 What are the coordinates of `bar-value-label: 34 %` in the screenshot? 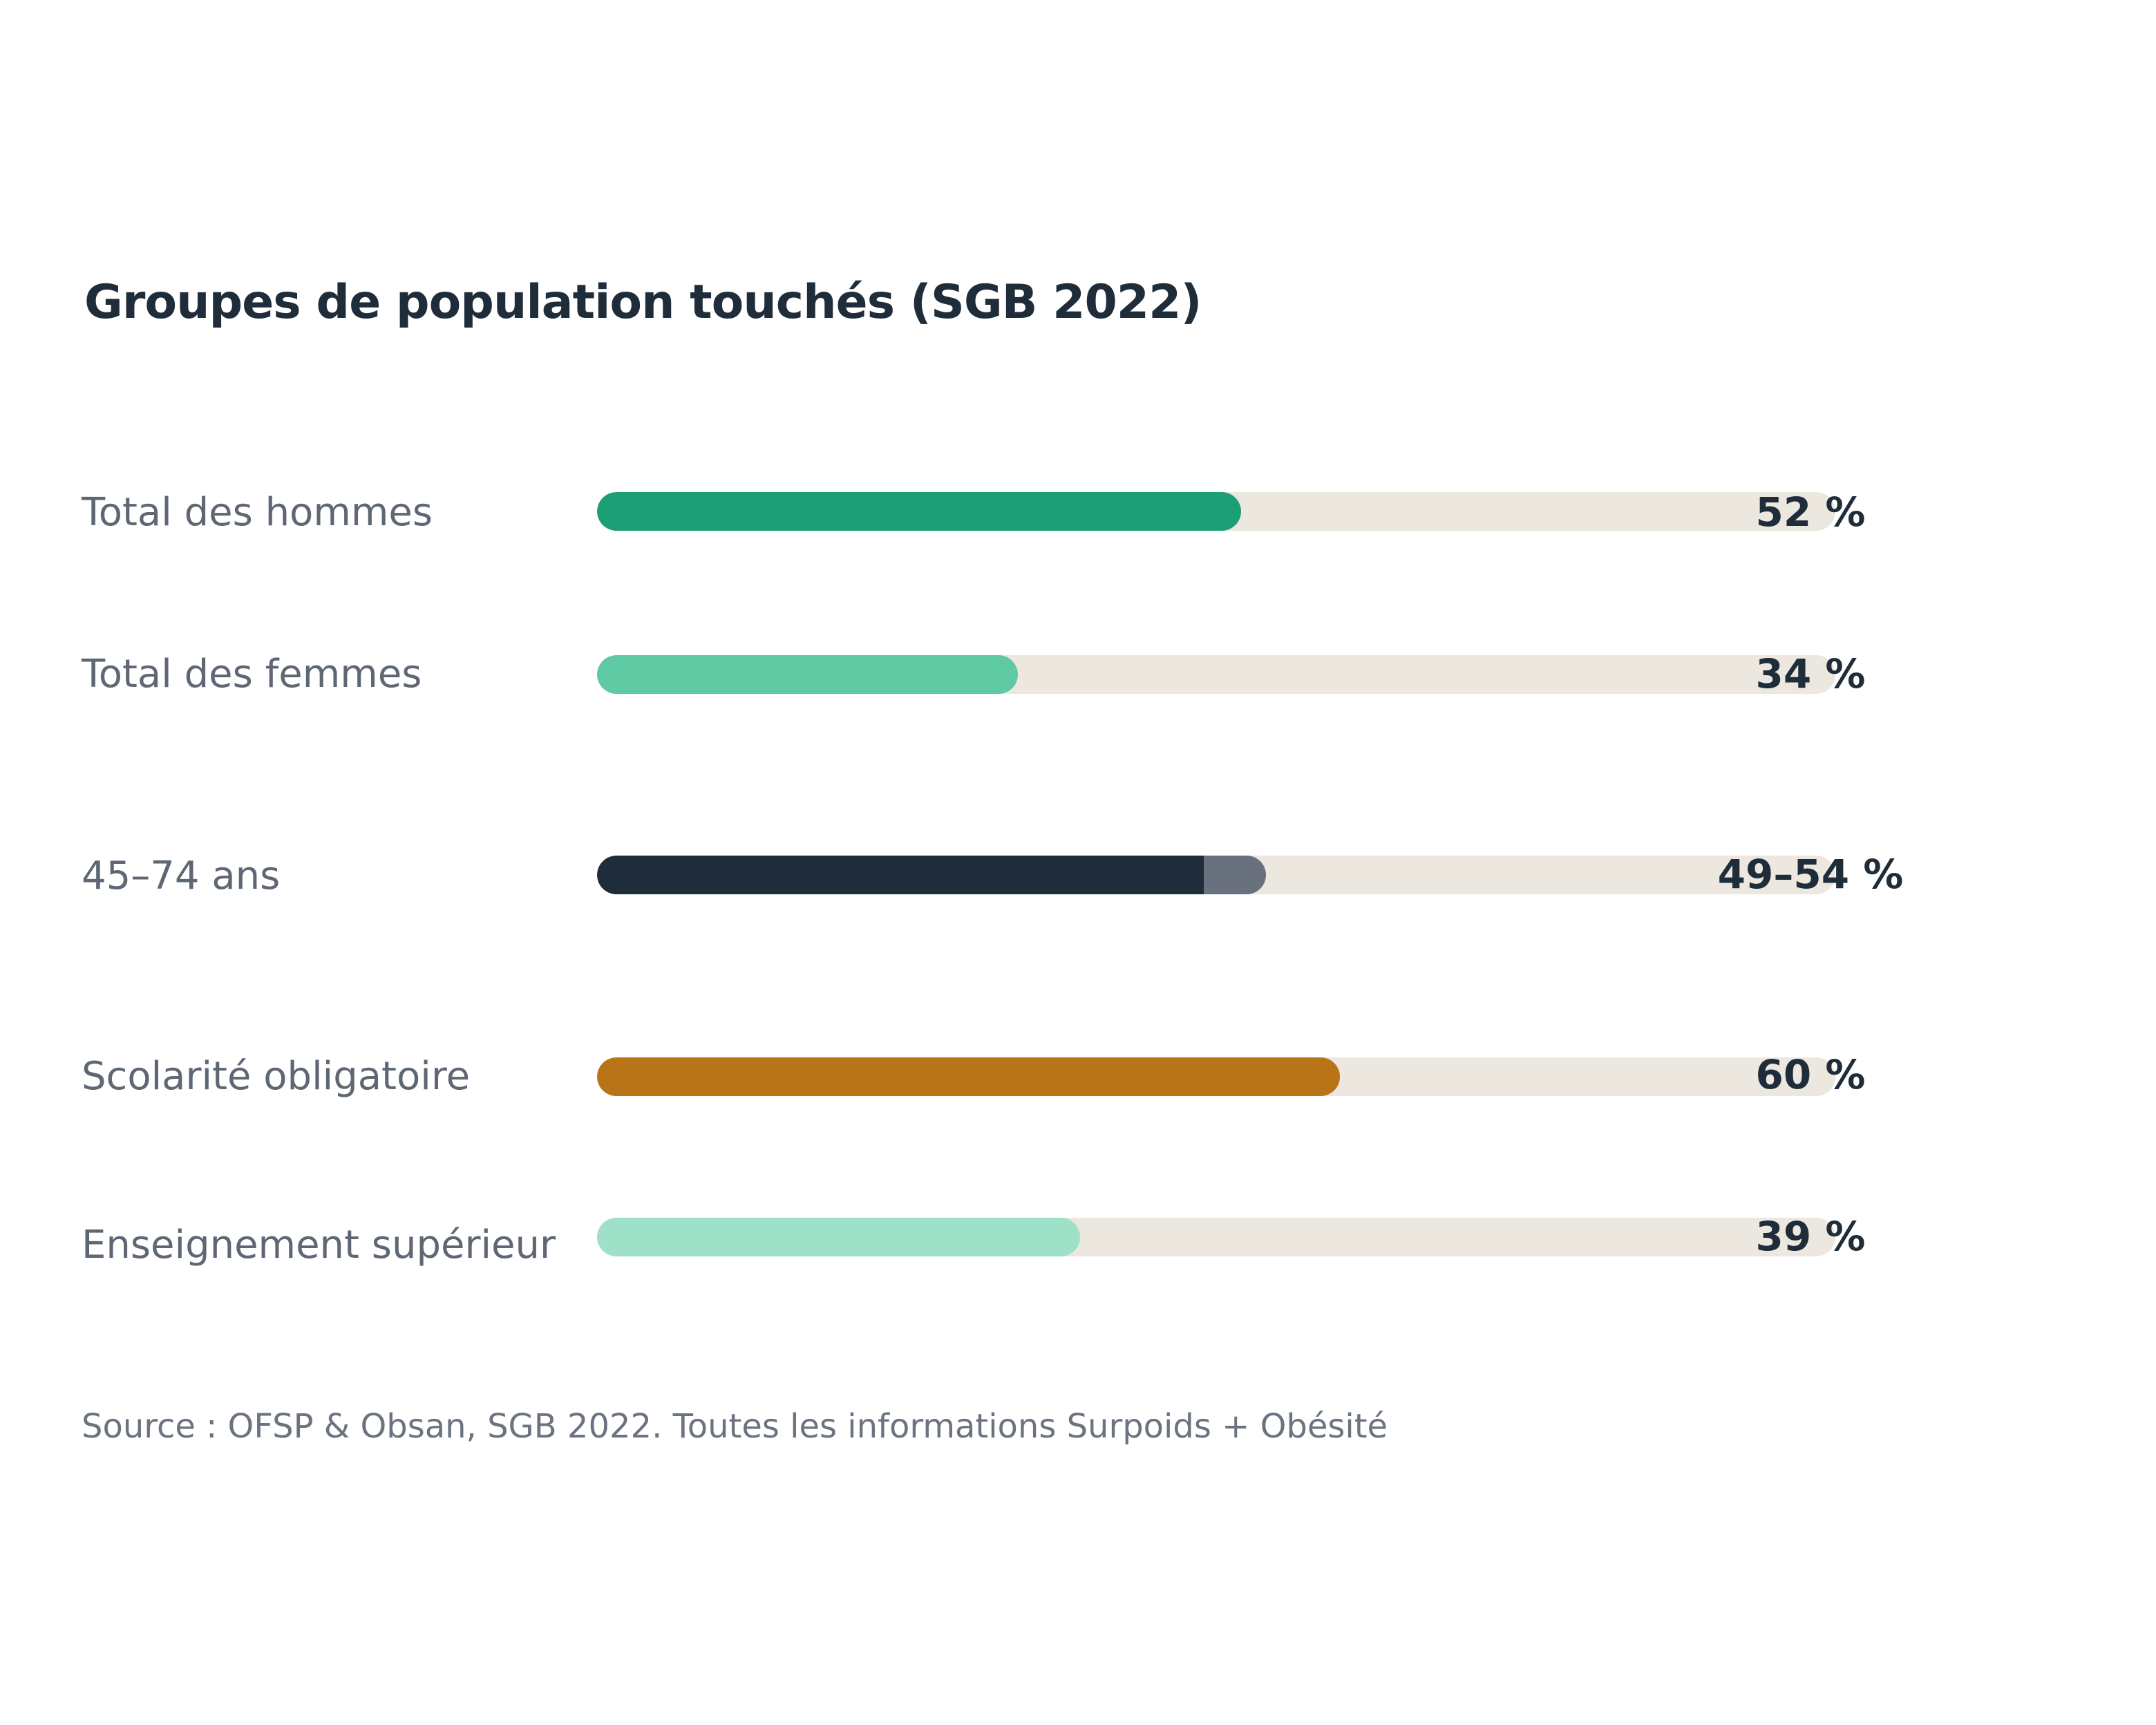 It's located at (1810, 674).